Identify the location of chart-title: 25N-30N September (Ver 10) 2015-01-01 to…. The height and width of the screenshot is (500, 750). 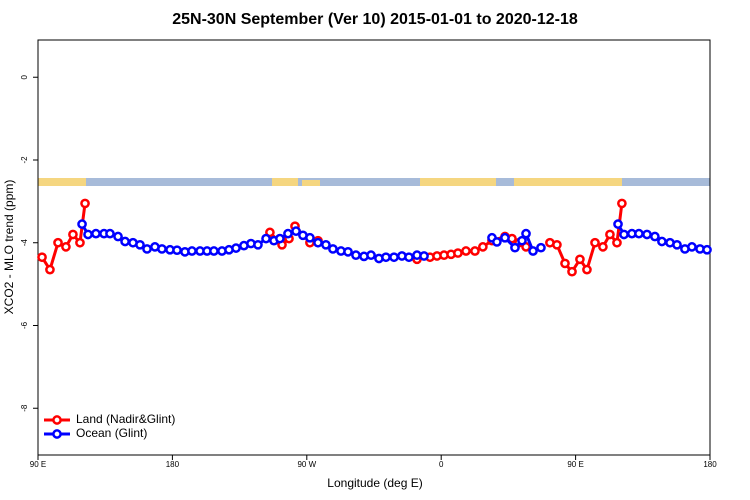
(375, 19).